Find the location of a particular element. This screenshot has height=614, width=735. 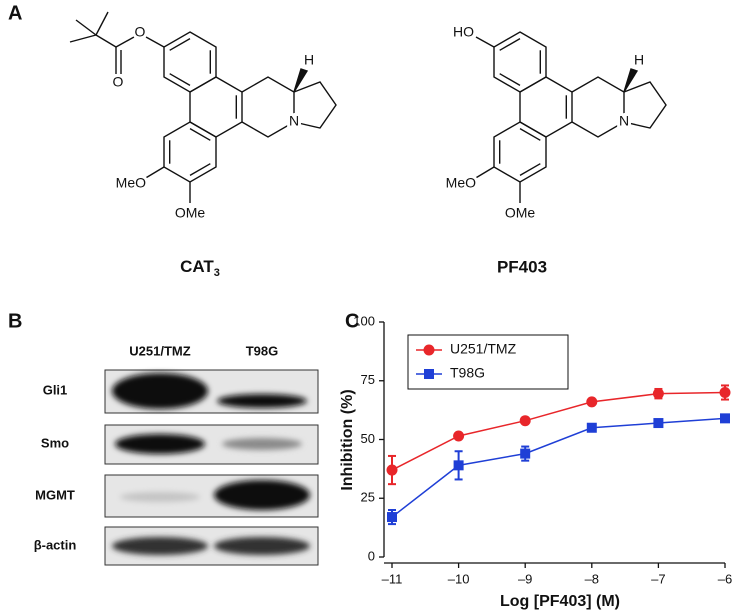

x-tick-label: –7 is located at coordinates (658, 578).